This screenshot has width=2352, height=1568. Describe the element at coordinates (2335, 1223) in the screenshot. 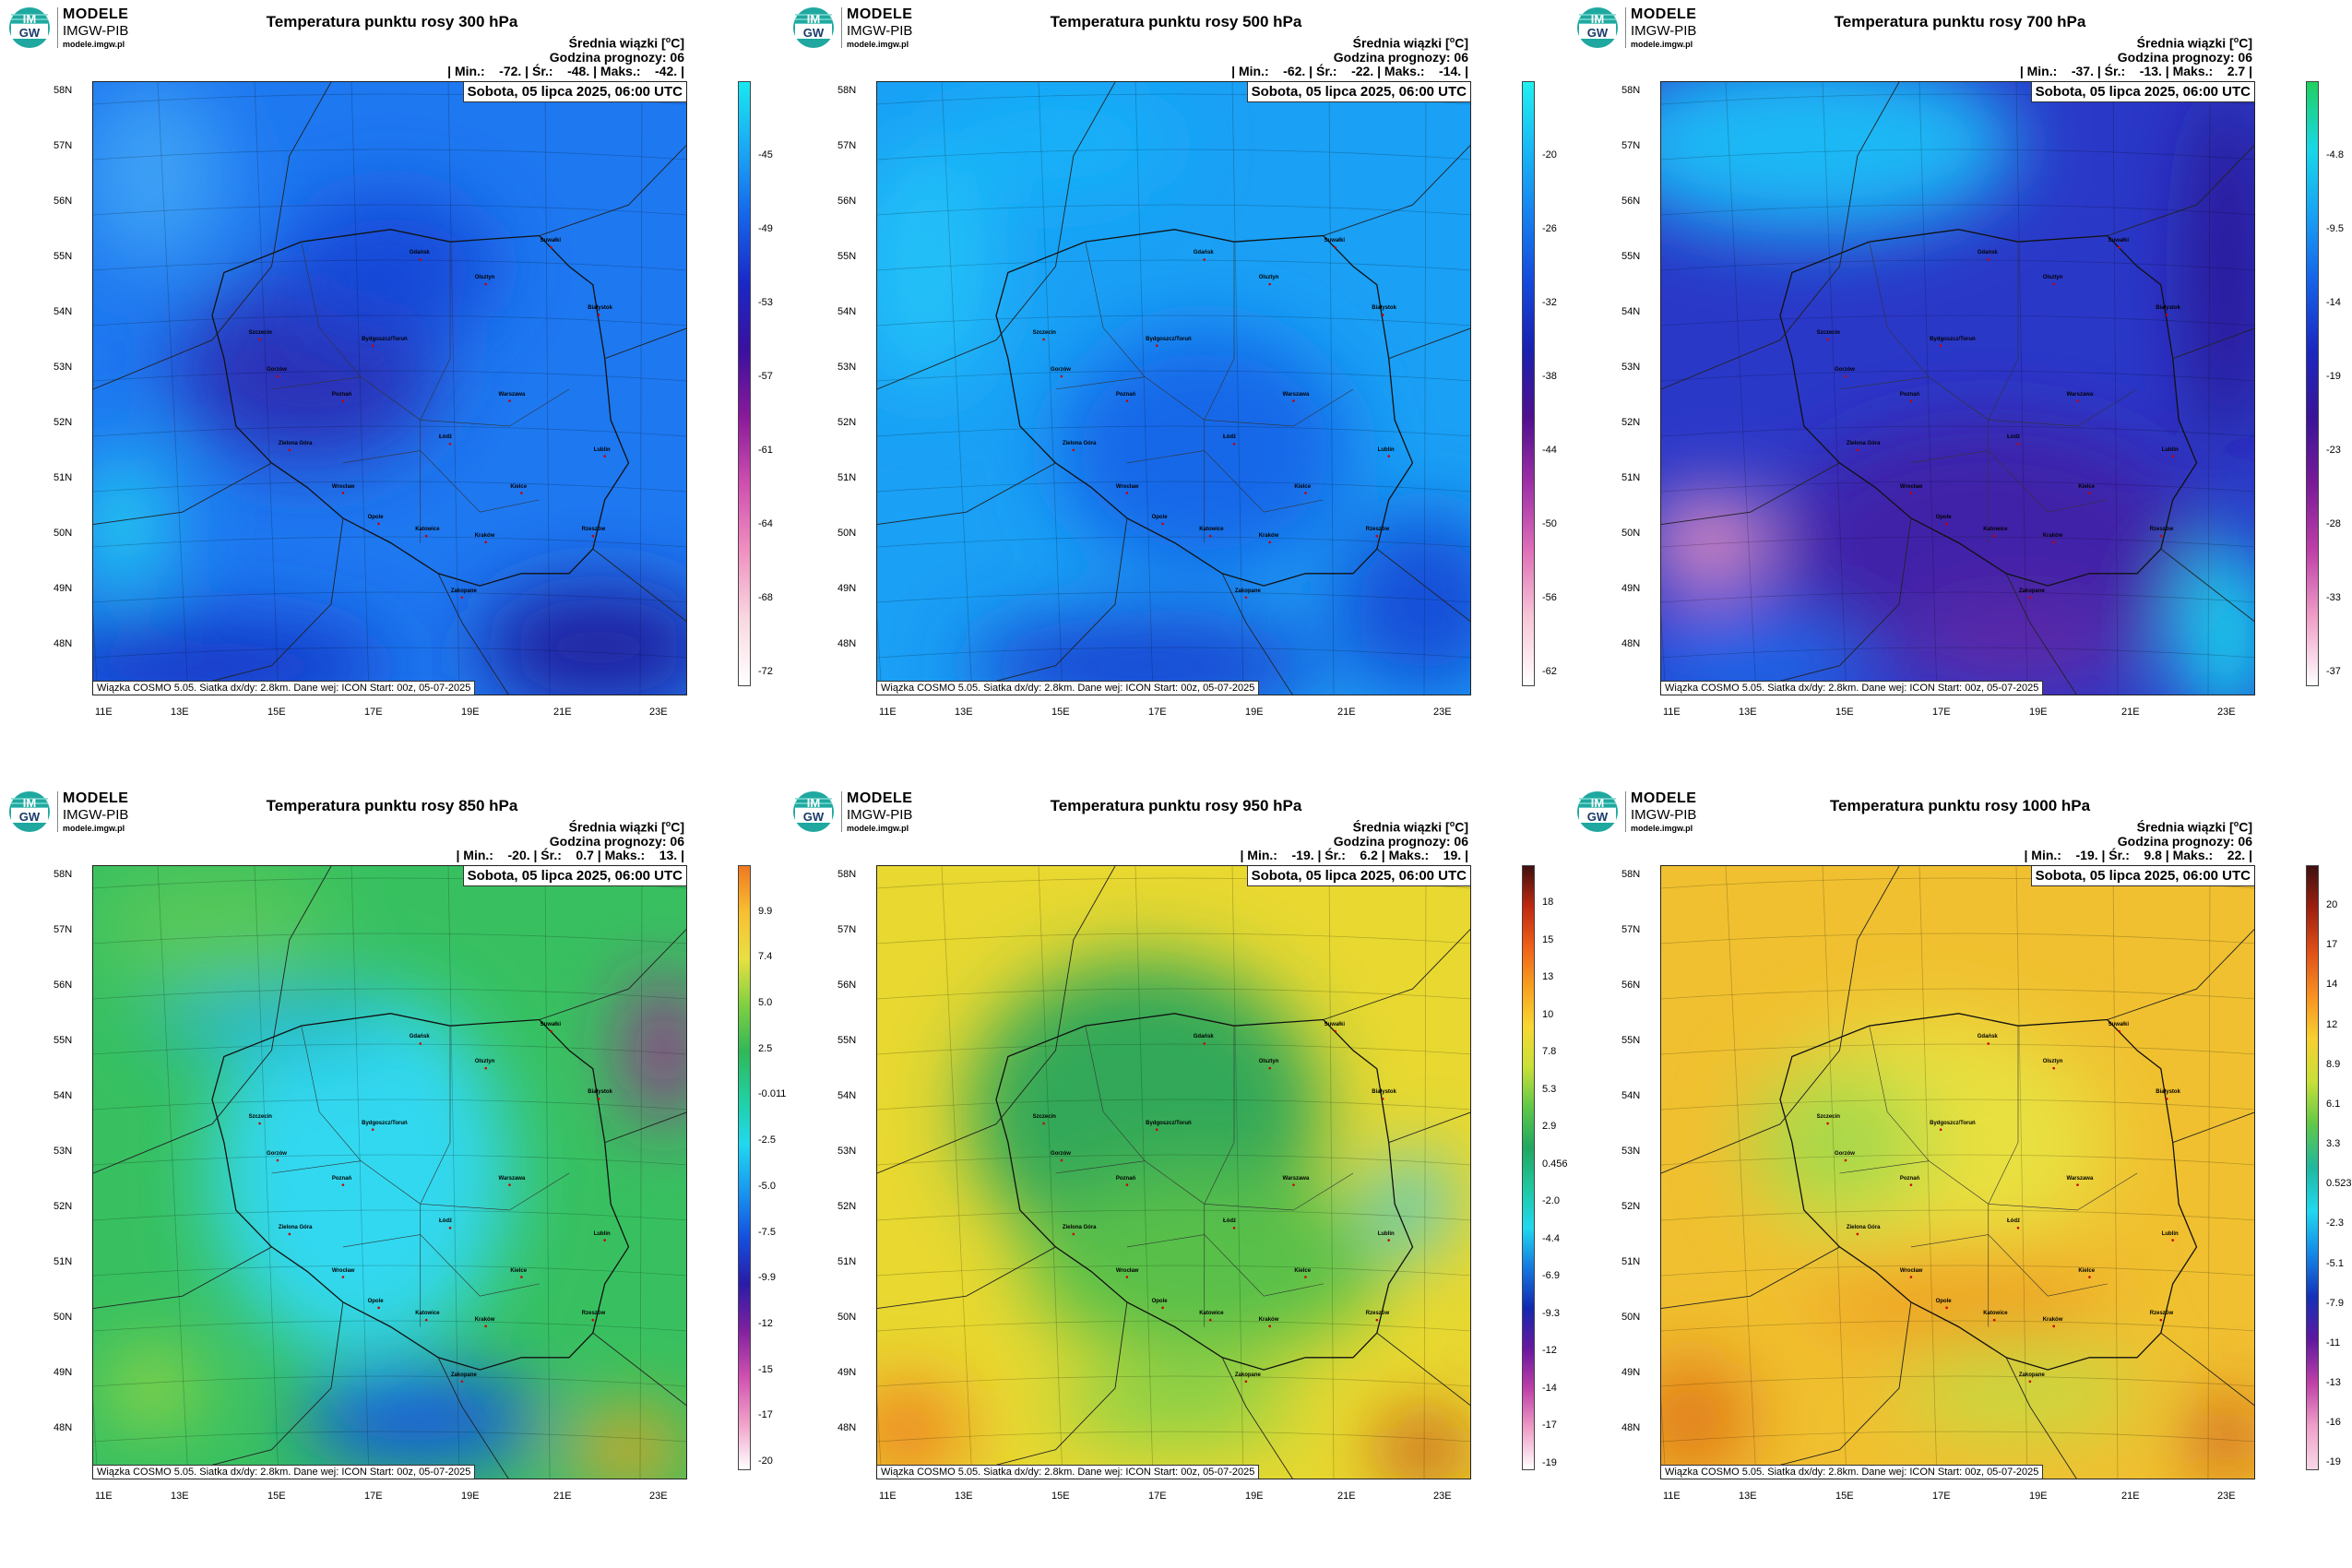

I see `colorbar-tick-label: -2.3` at that location.